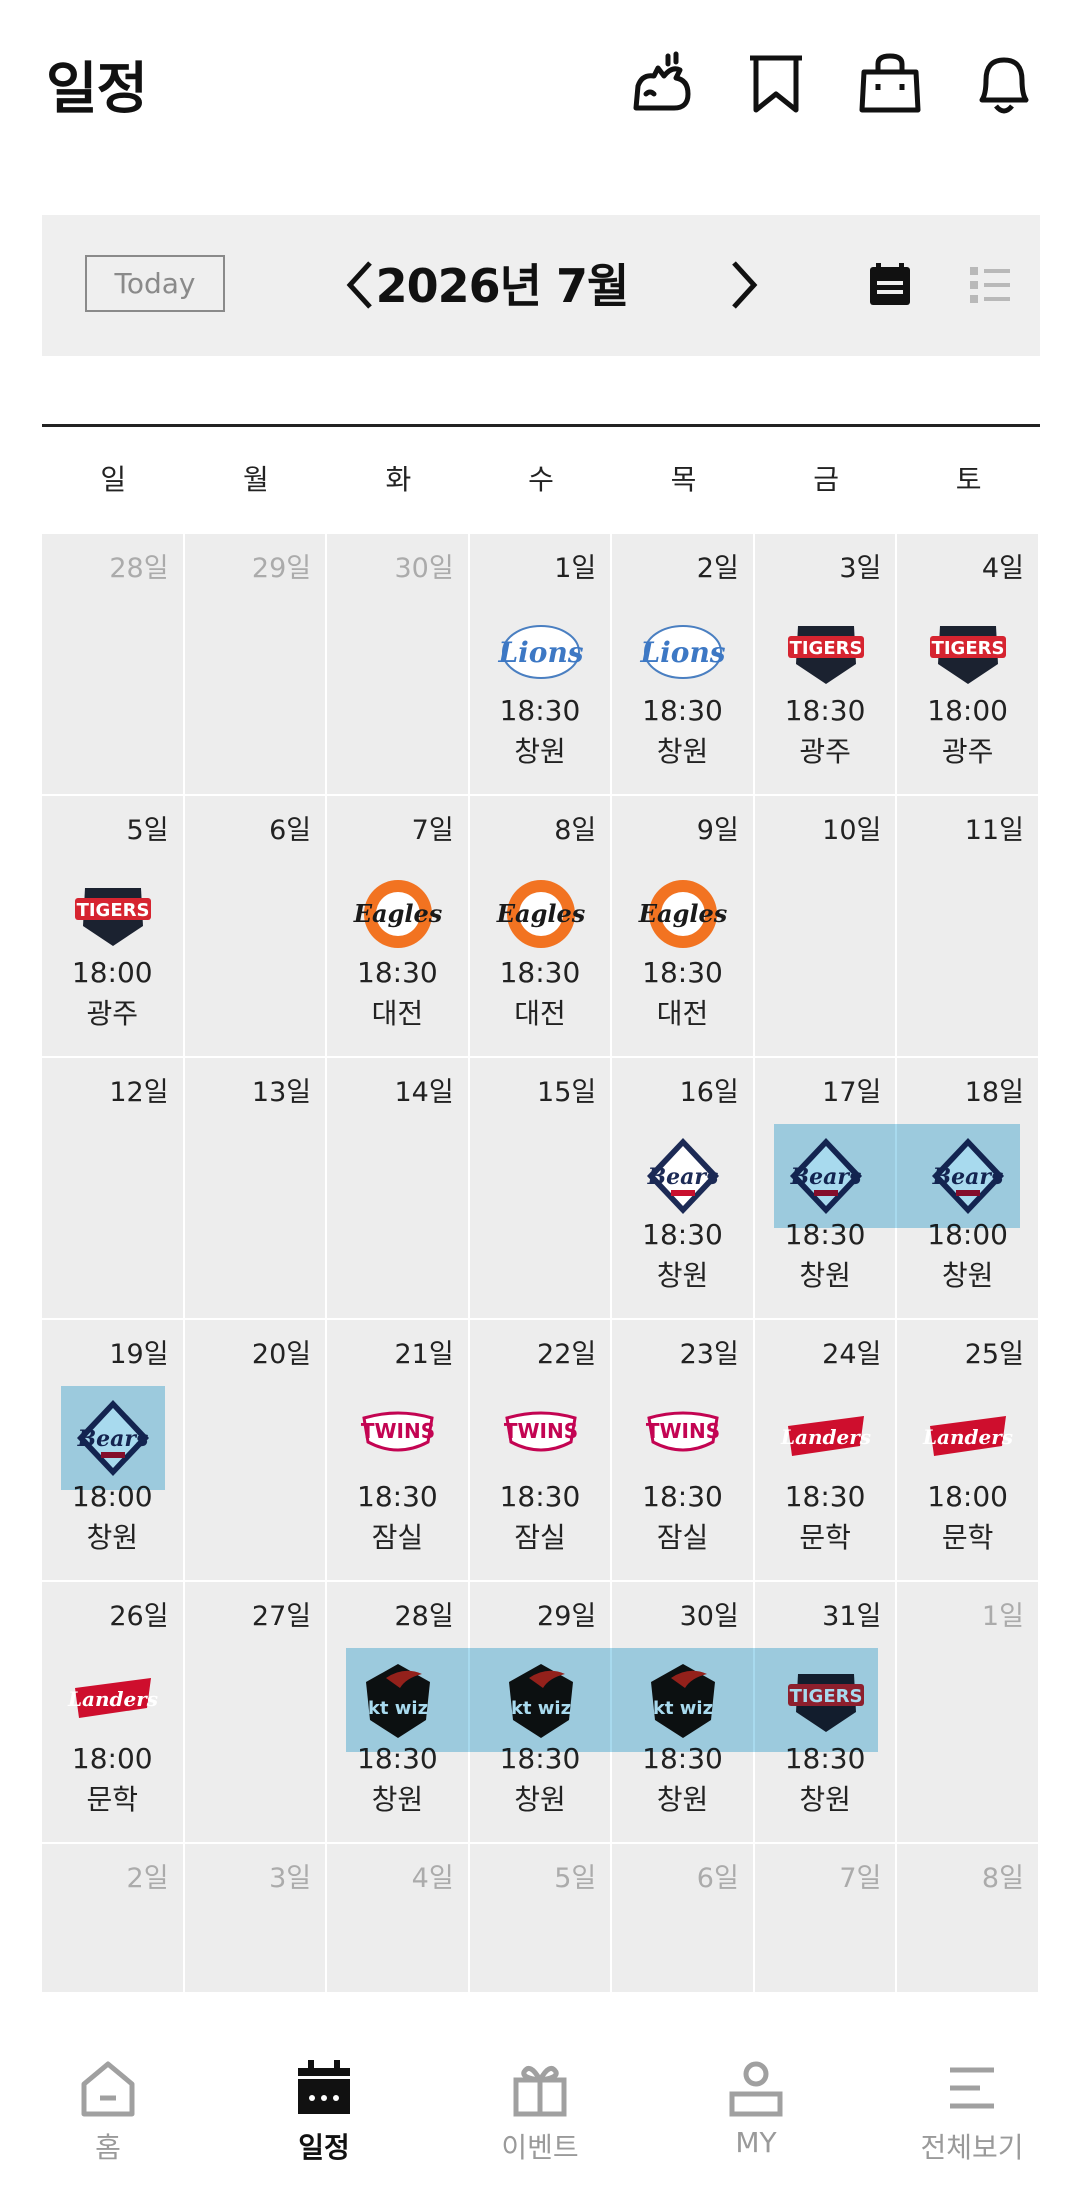 Image resolution: width=1080 pixels, height=2206 pixels. I want to click on calendar-day-cell: 26일 Landers 18:00 문학, so click(113, 1713).